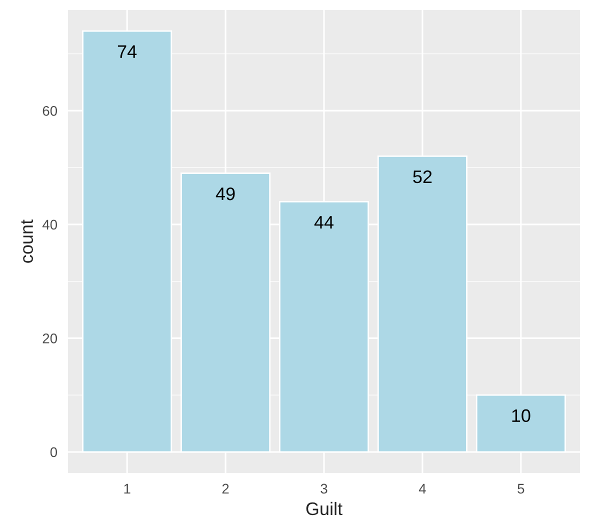 The height and width of the screenshot is (531, 590). Describe the element at coordinates (422, 177) in the screenshot. I see `data-label: 52` at that location.